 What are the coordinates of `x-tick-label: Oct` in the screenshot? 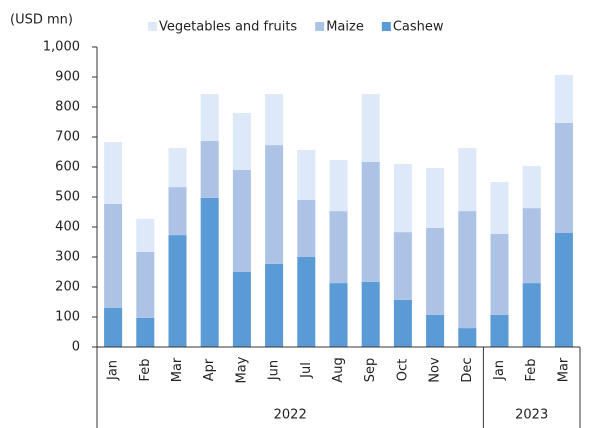 It's located at (402, 370).